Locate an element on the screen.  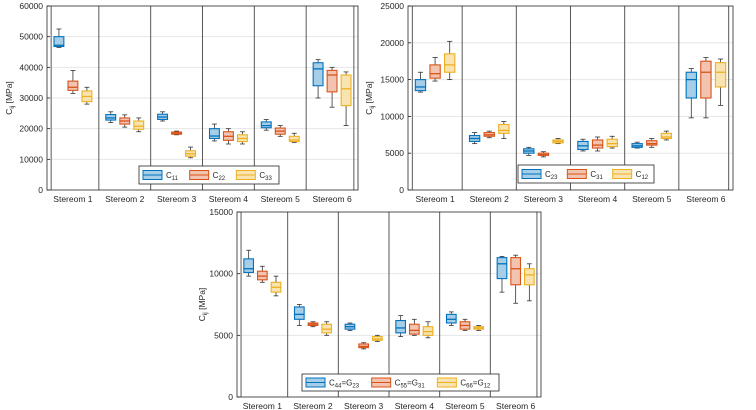
y-tick-label: 50000 is located at coordinates (31, 37).